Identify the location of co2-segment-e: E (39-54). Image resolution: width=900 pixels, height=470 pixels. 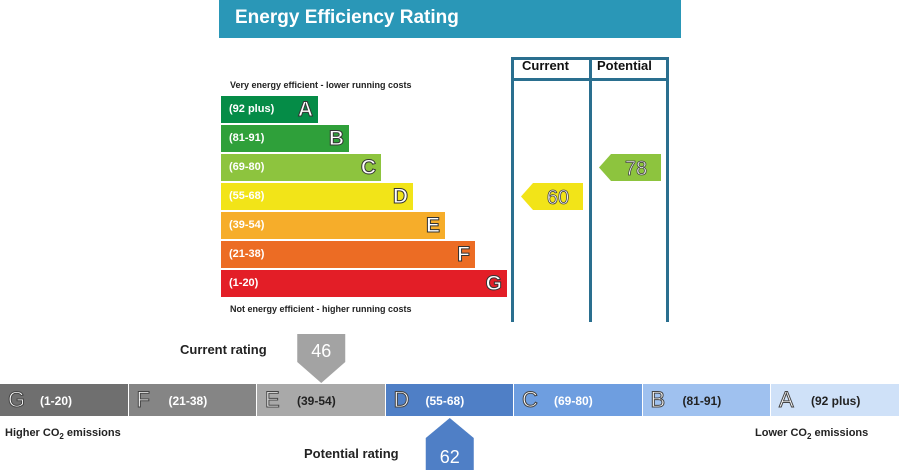
(321, 400).